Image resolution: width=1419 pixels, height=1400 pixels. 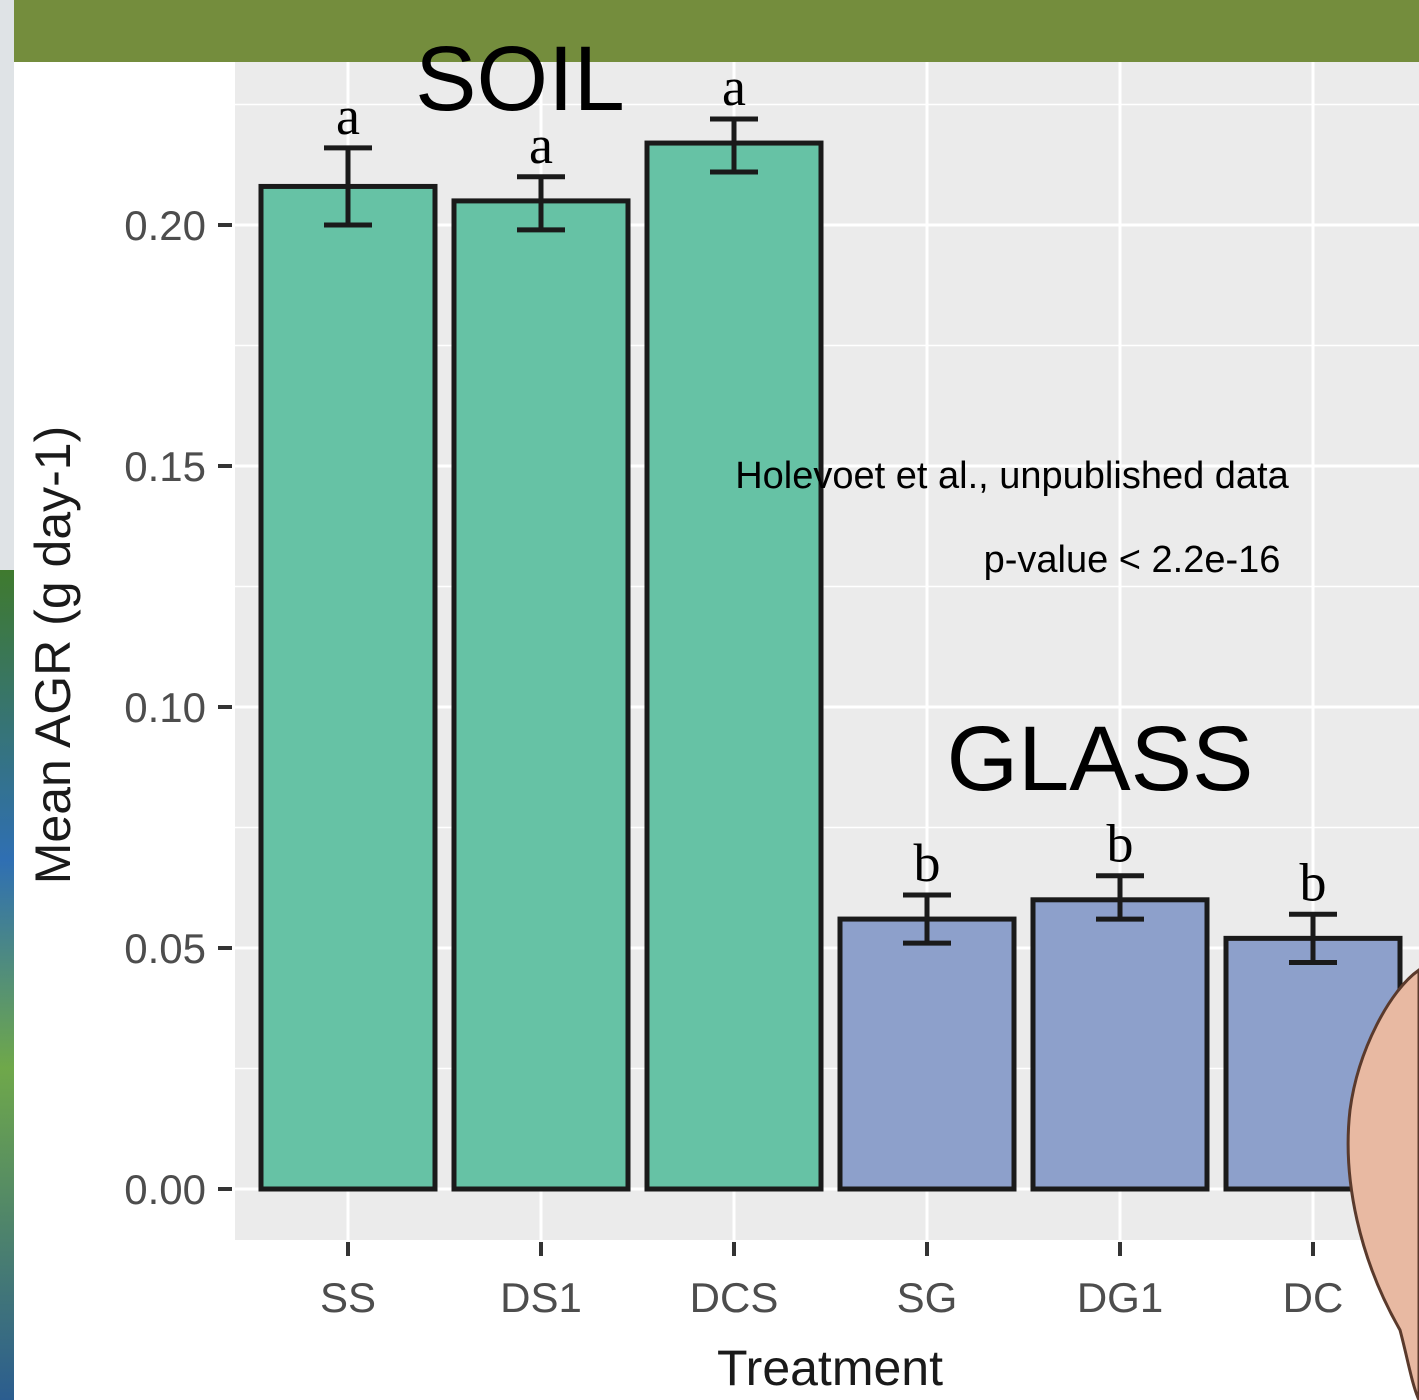 I want to click on y-tick-label: 0.05, so click(x=165, y=948).